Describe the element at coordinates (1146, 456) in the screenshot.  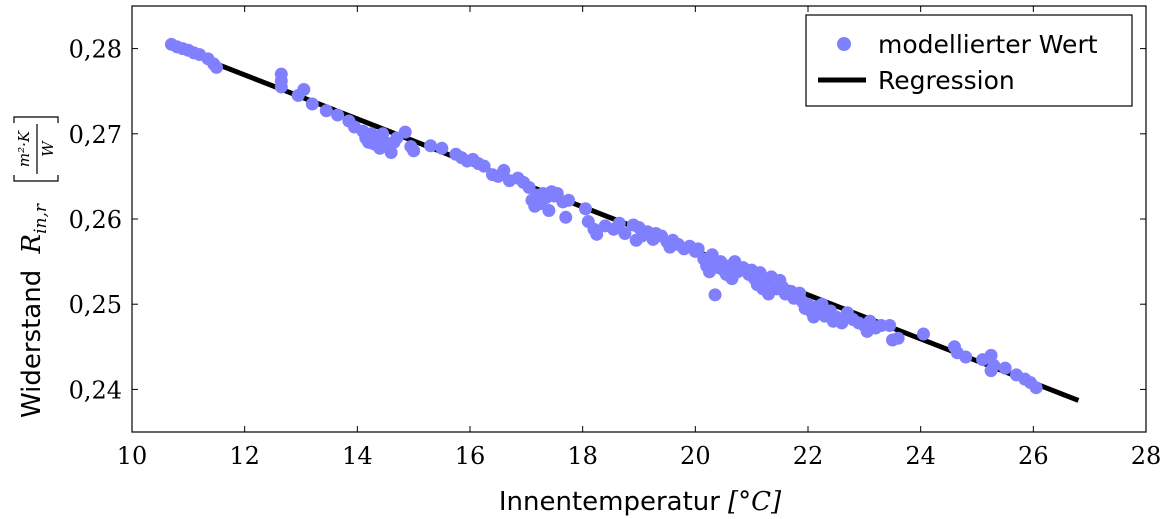
I see `x-tick-label: 28` at that location.